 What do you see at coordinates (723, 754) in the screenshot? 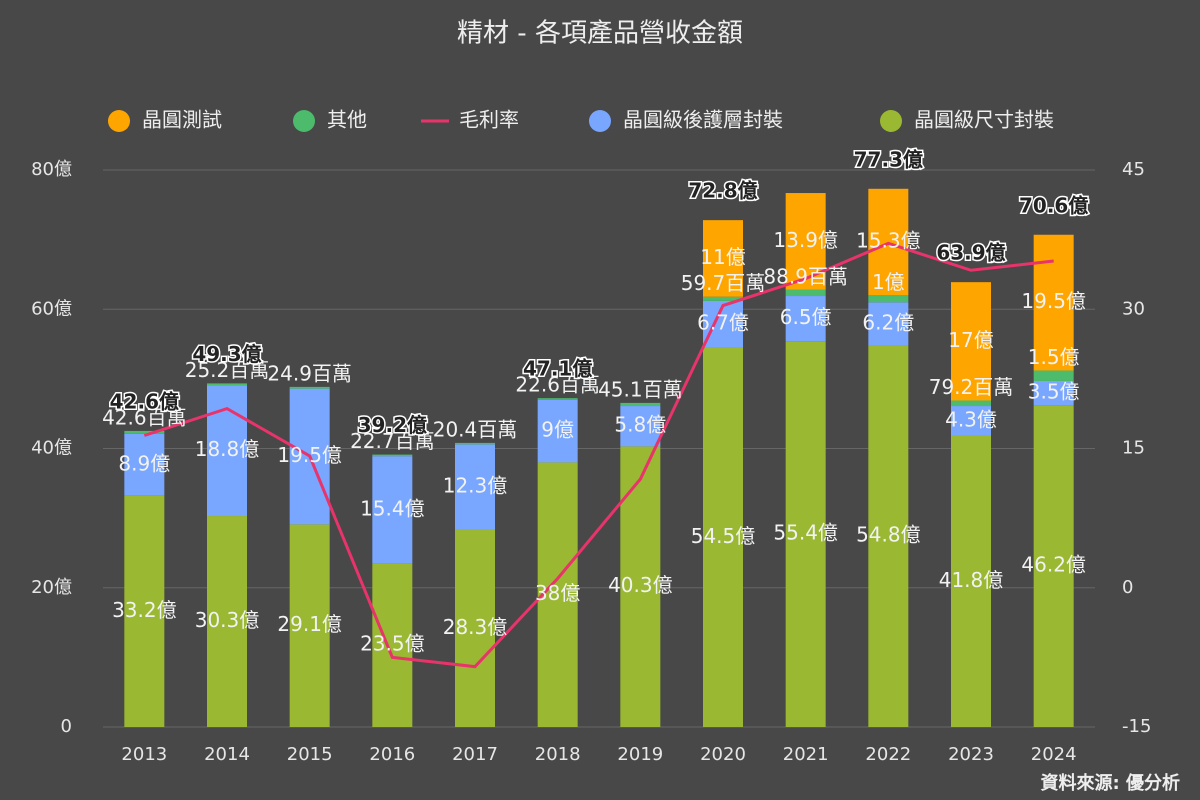
I see `x-tick-label: 2020` at bounding box center [723, 754].